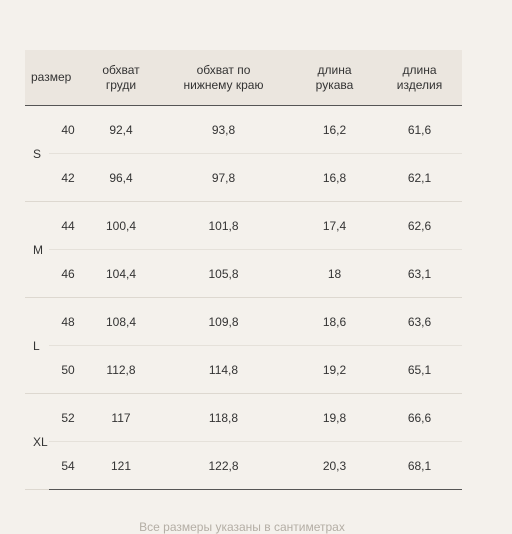 The width and height of the screenshot is (512, 534). What do you see at coordinates (334, 177) in the screenshot?
I see `sleeve-cell: 16,8` at bounding box center [334, 177].